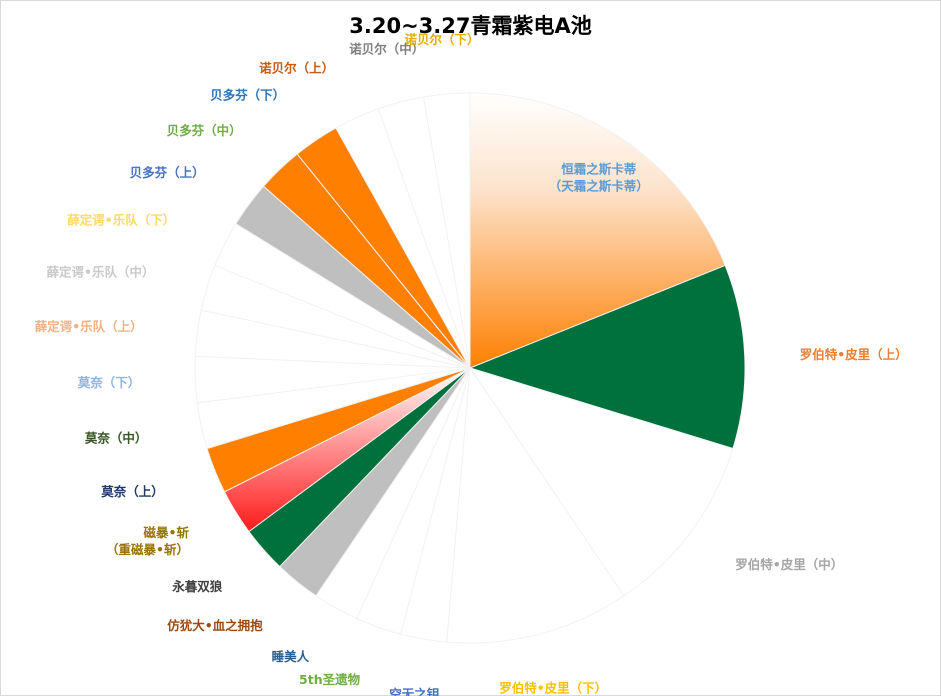 The width and height of the screenshot is (941, 696). I want to click on slice-label: 罗伯特•皮里（上）, so click(854, 354).